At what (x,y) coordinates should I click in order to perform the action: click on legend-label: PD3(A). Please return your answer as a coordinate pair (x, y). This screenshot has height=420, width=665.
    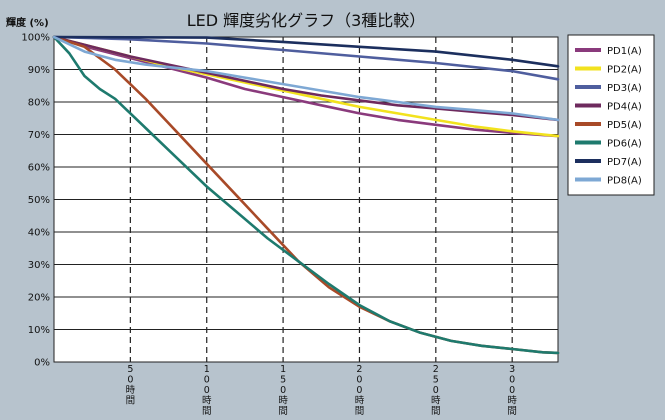
    Looking at the image, I should click on (624, 88).